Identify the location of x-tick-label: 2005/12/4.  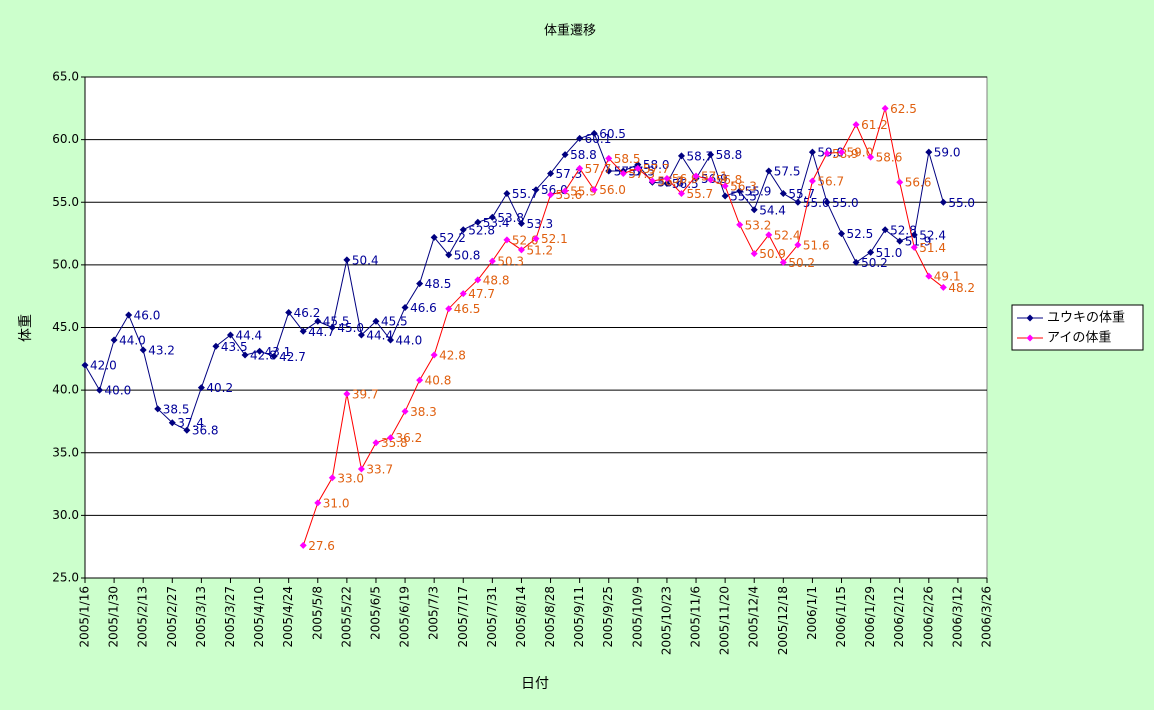
(754, 617).